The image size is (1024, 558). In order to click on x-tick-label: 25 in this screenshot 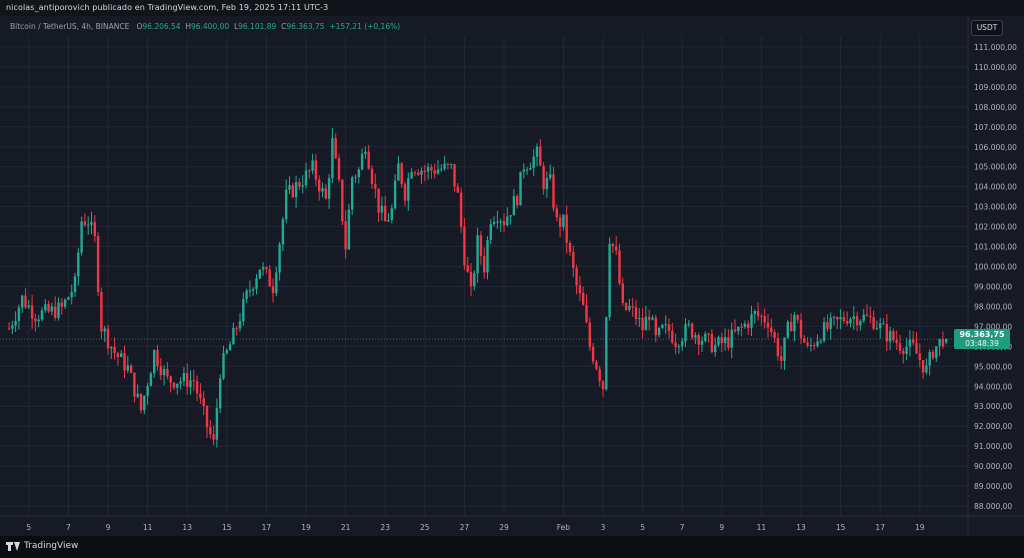, I will do `click(425, 527)`.